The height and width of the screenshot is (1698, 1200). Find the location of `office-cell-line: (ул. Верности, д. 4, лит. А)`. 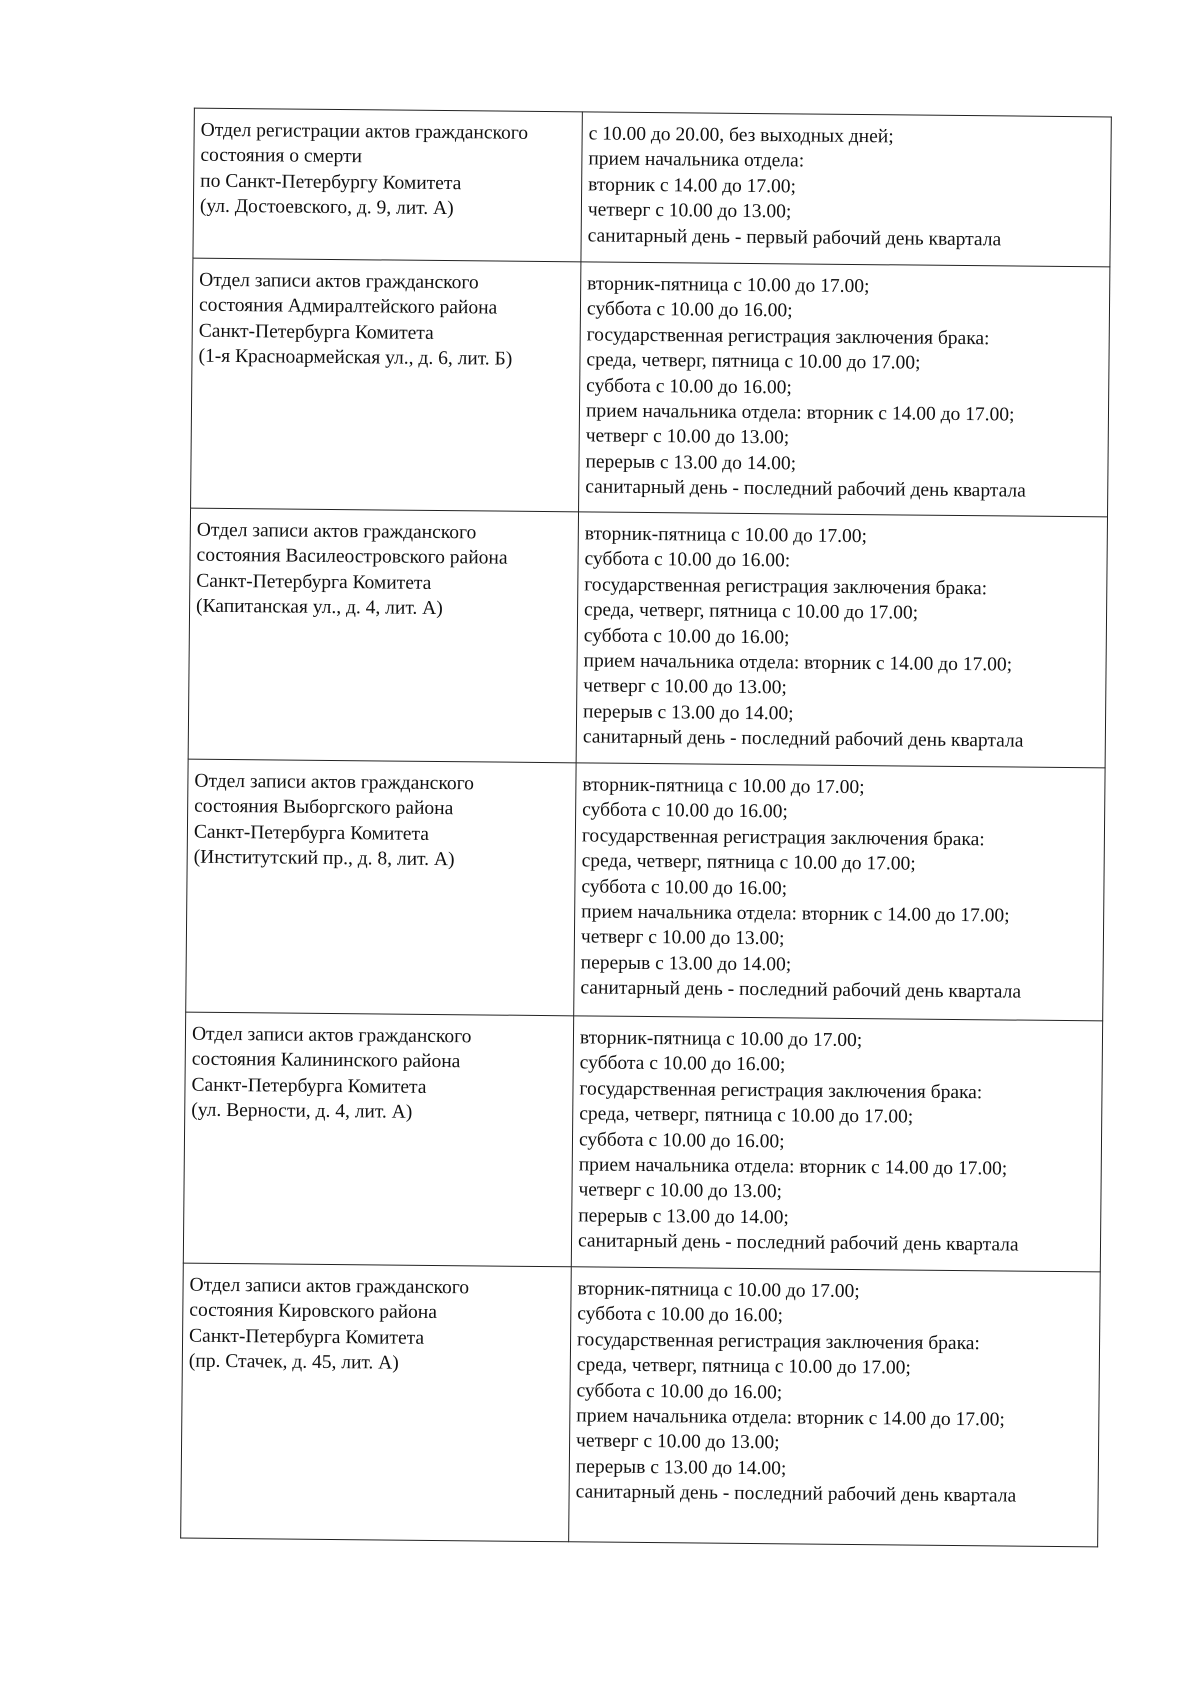

office-cell-line: (ул. Верности, д. 4, лит. А) is located at coordinates (302, 1111).